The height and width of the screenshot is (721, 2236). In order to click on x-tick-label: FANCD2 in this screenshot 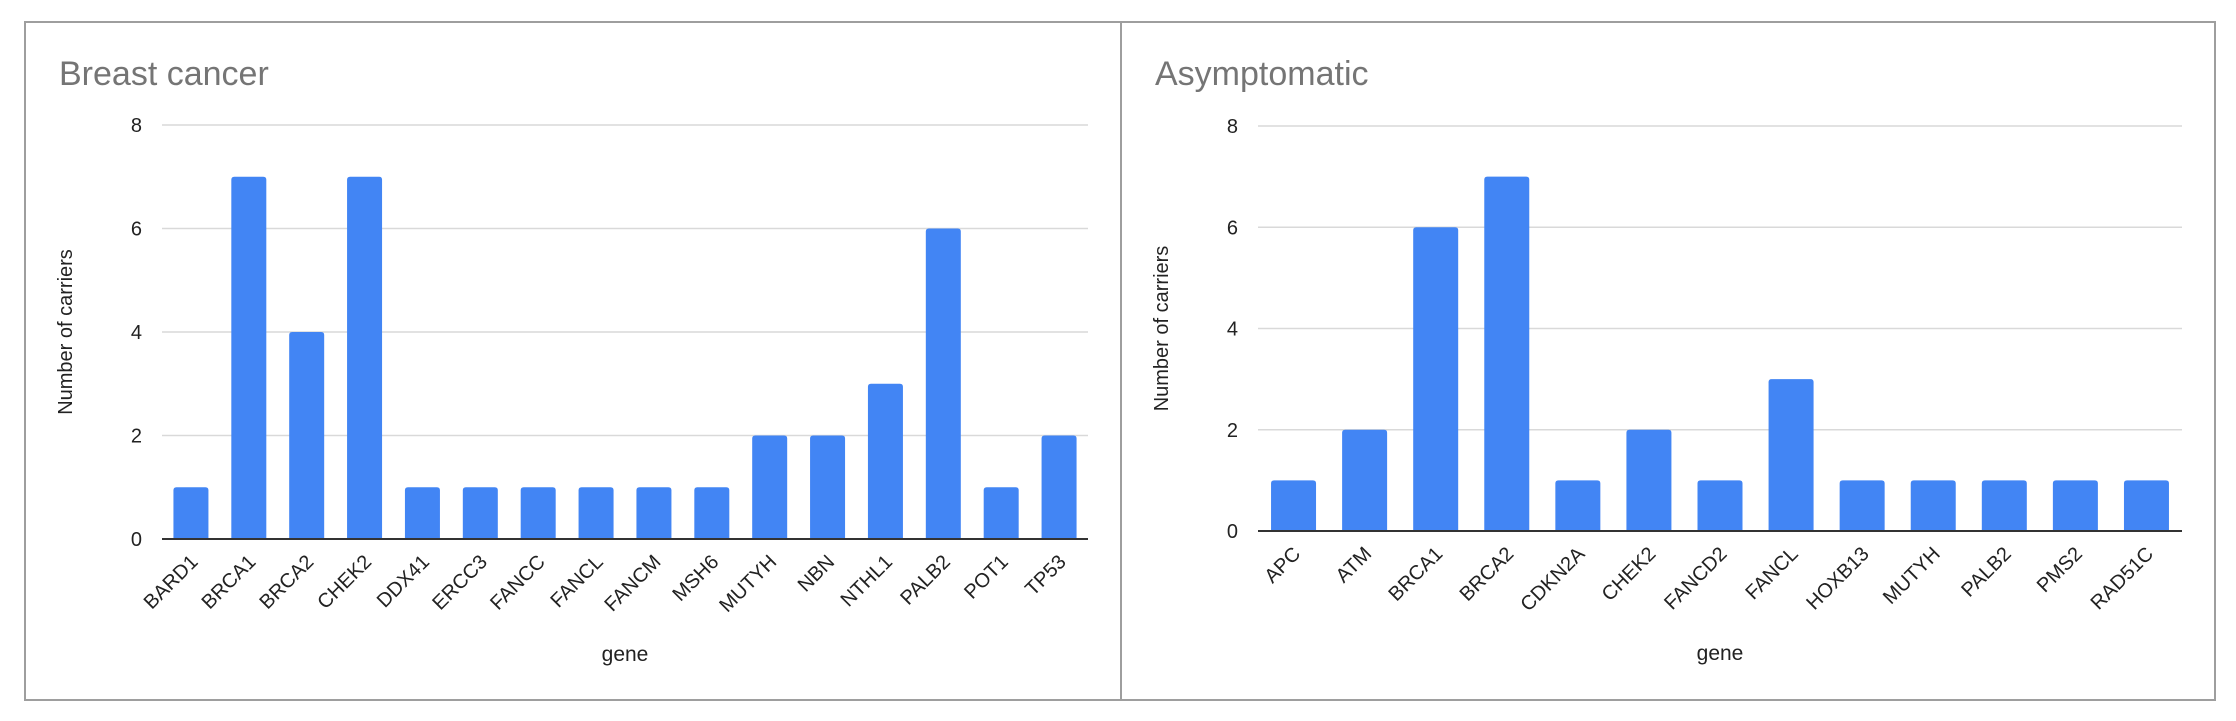, I will do `click(1695, 578)`.